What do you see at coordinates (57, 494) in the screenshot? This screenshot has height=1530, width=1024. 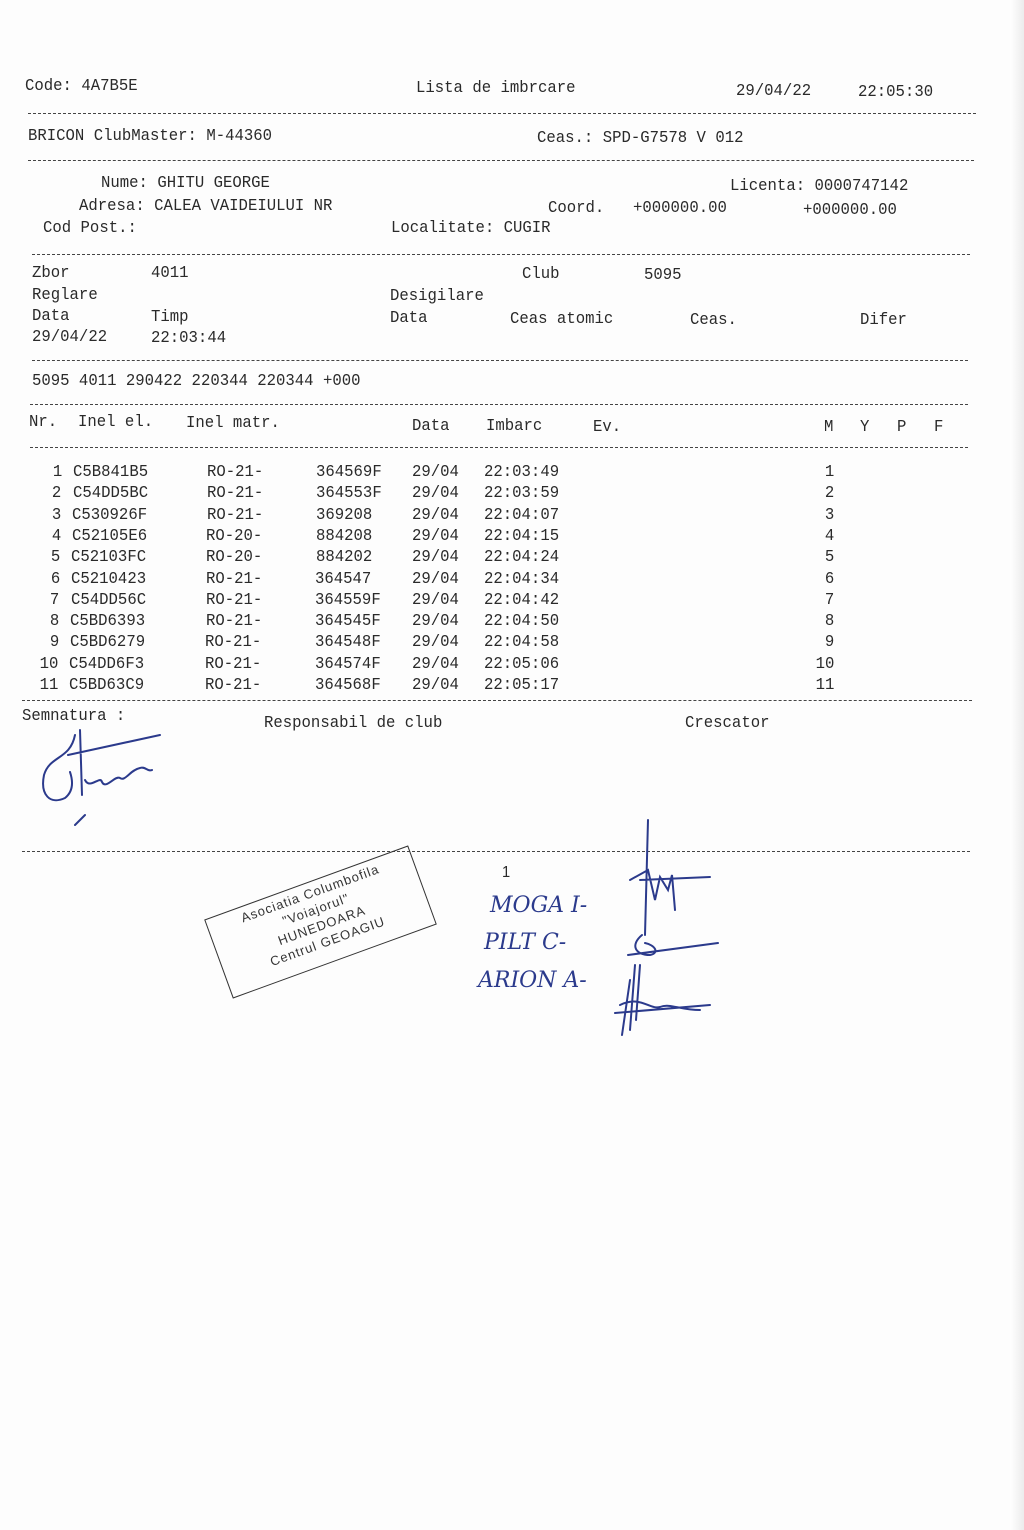 I see `cell-nr: 2` at bounding box center [57, 494].